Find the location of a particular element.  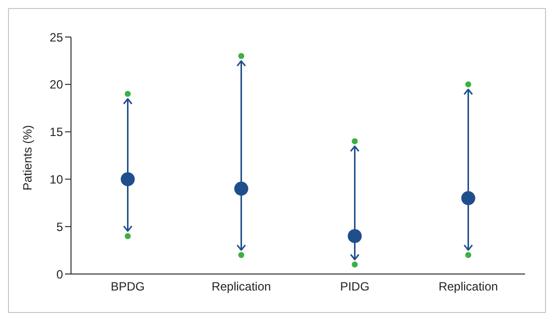

y-tick-label: 25 is located at coordinates (57, 37).